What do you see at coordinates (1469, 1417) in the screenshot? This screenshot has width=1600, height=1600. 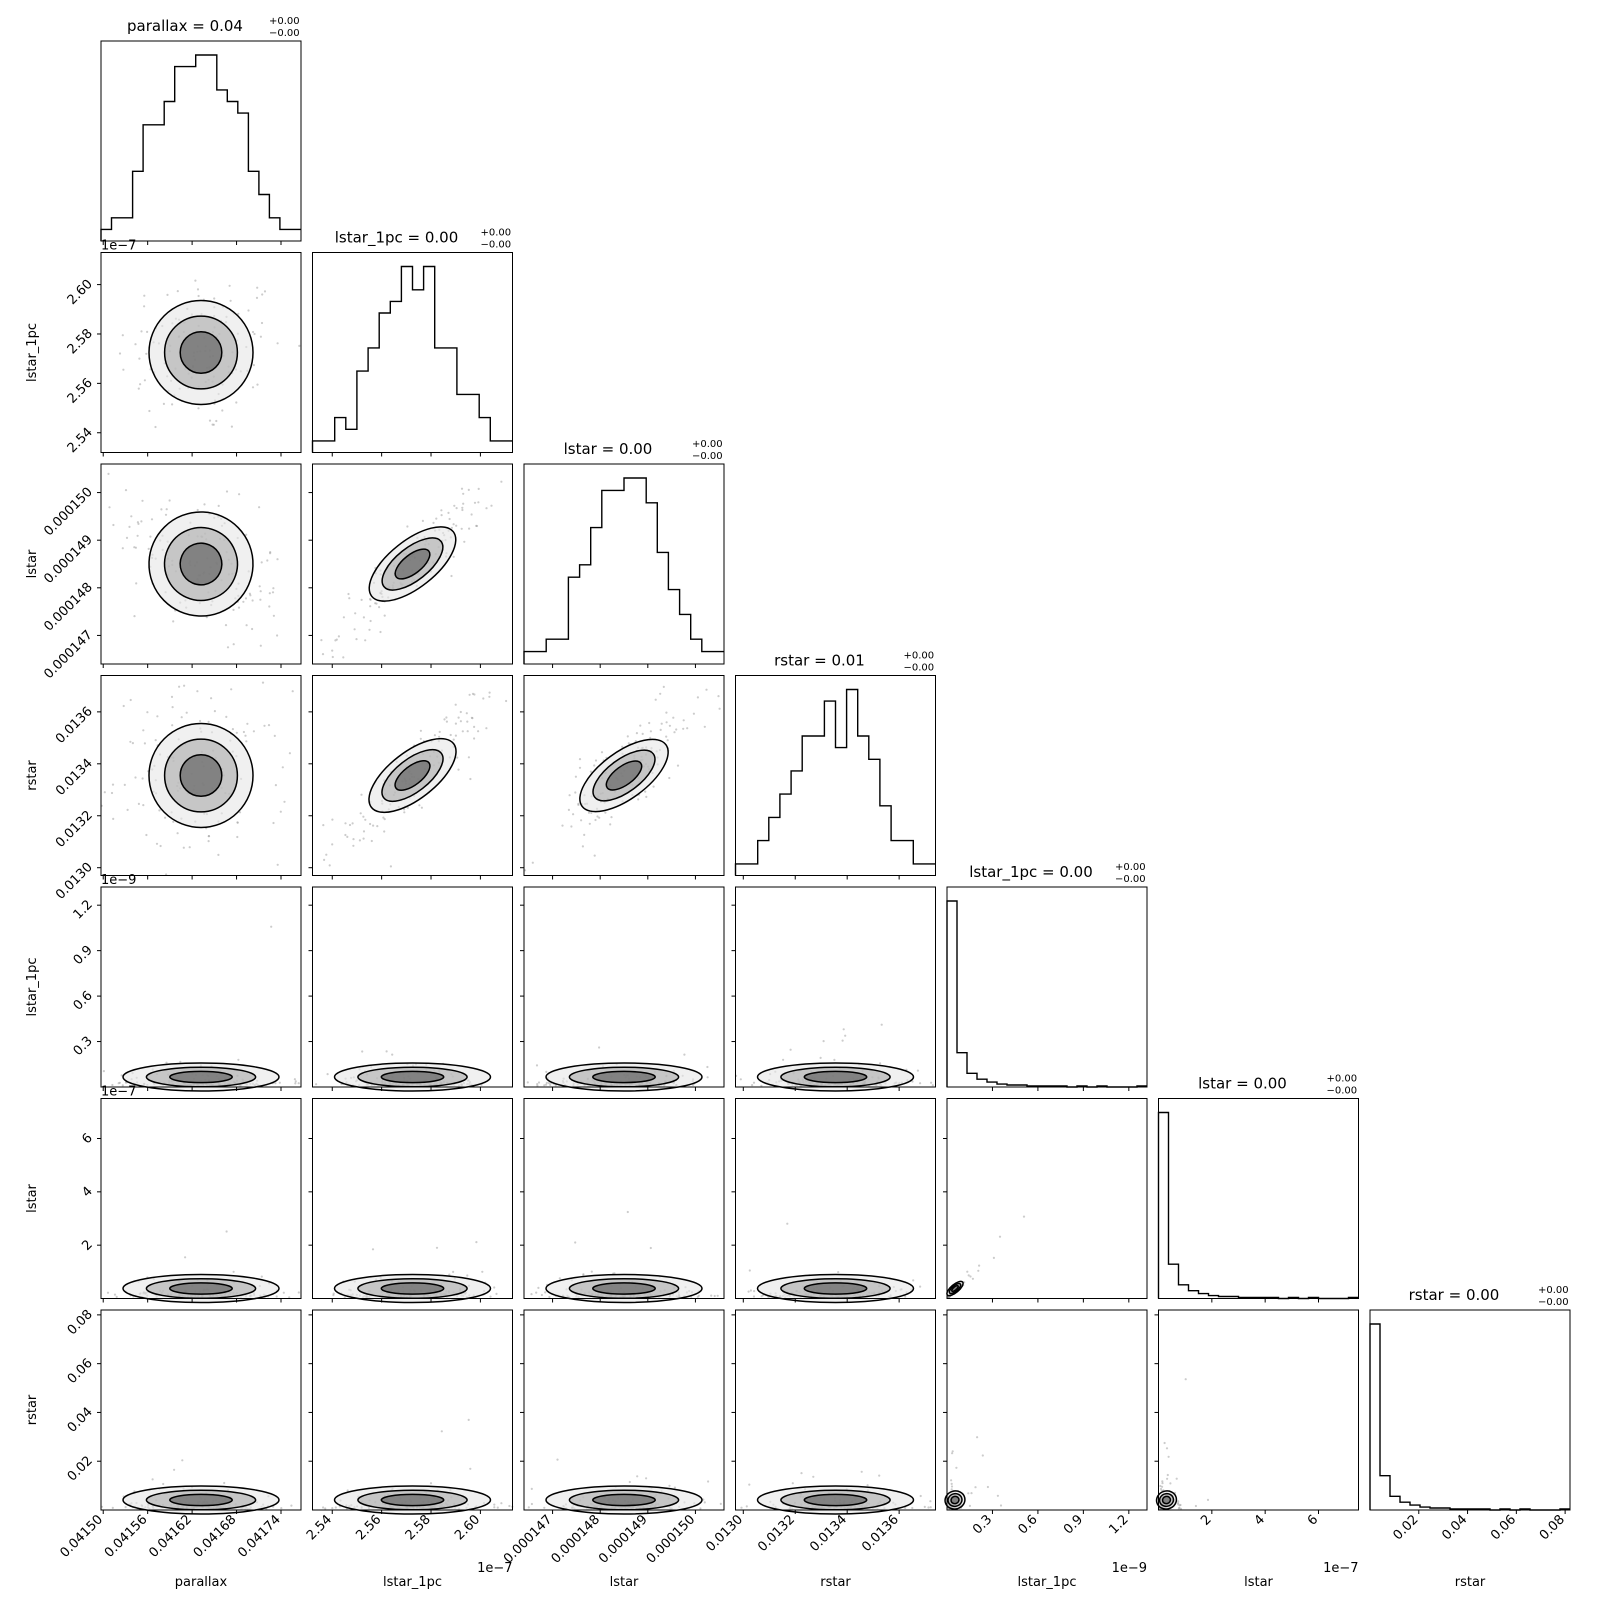 I see `histogram-line` at bounding box center [1469, 1417].